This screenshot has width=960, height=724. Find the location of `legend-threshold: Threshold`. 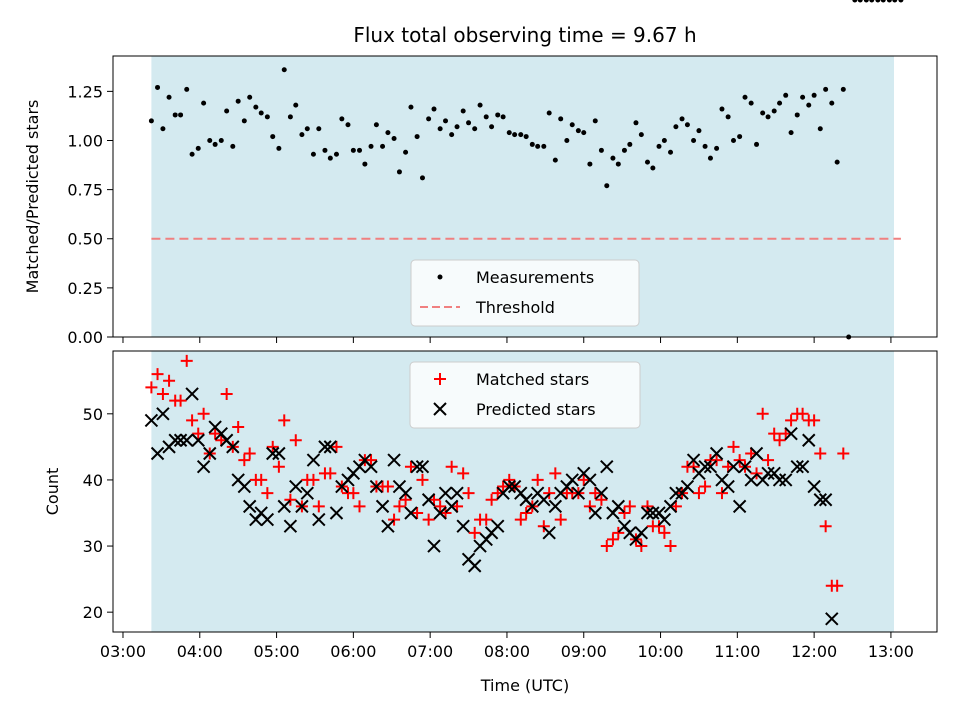

legend-threshold: Threshold is located at coordinates (515, 307).